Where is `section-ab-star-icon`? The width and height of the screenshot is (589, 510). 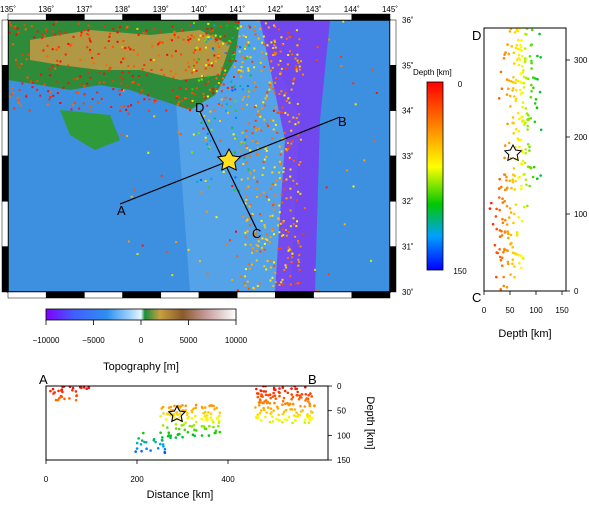 section-ab-star-icon is located at coordinates (177, 413).